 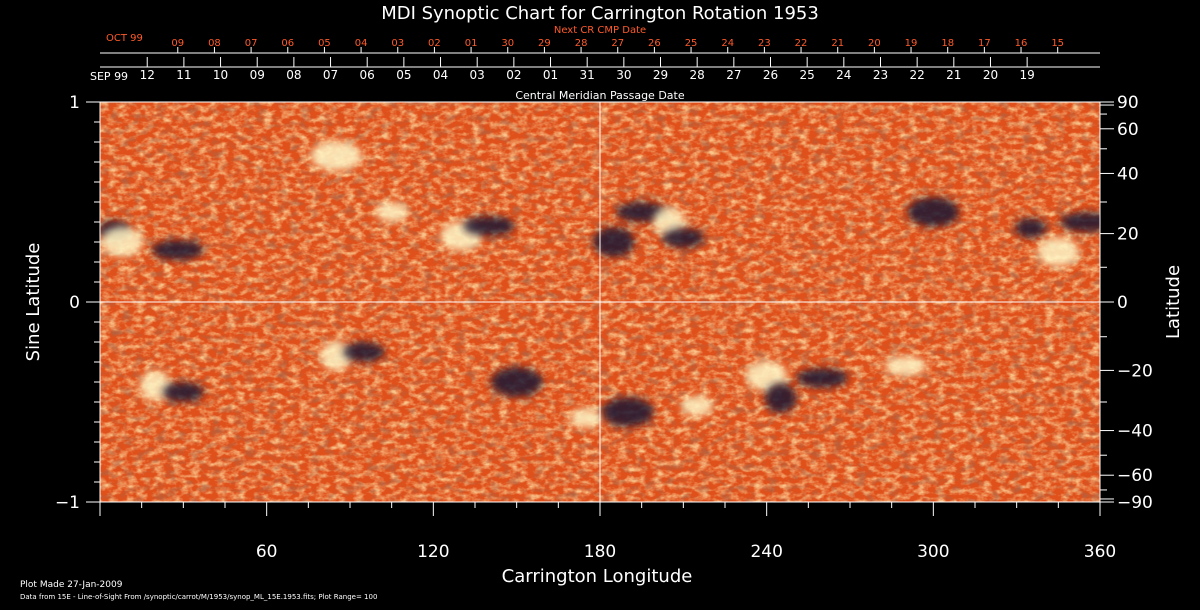 I want to click on lat-tick-label: −90, so click(x=1135, y=503).